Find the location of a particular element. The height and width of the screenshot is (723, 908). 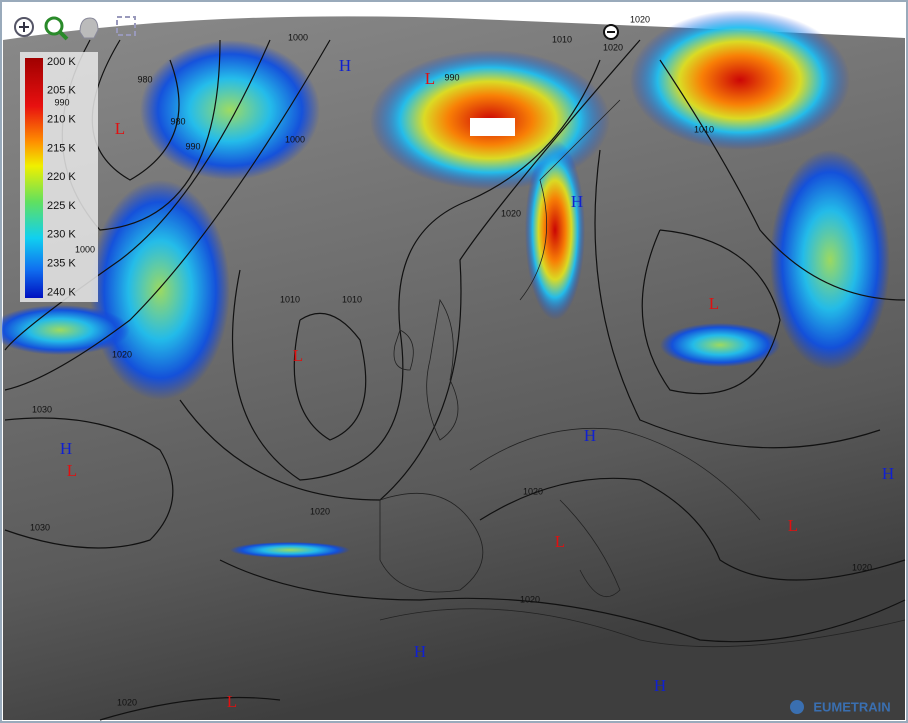

legend-label: 220 K is located at coordinates (61, 177).